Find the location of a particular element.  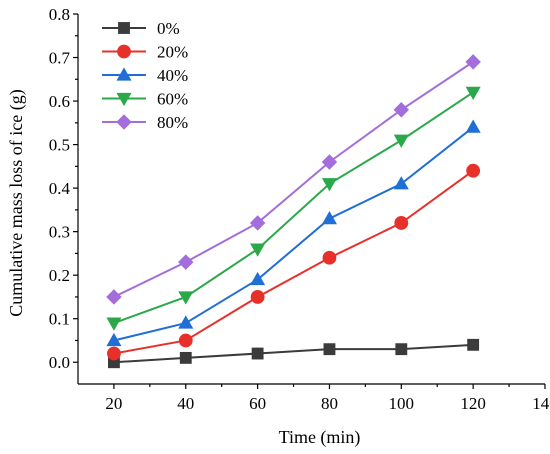

y-tick-label: 0.8 is located at coordinates (59, 14).